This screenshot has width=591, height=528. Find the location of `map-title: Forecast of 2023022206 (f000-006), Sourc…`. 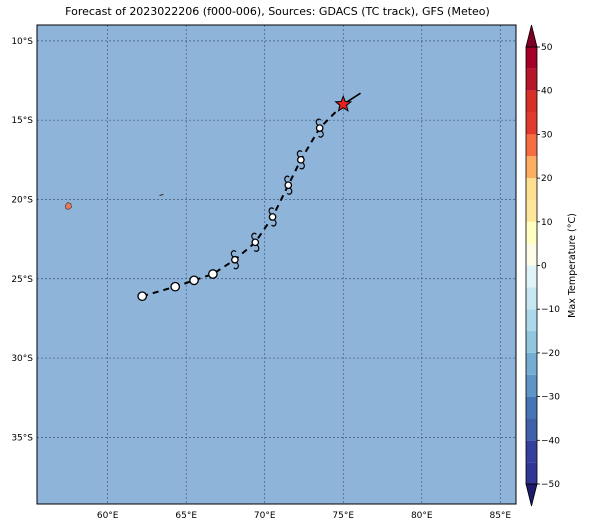

map-title: Forecast of 2023022206 (f000-006), Sourc… is located at coordinates (277, 11).